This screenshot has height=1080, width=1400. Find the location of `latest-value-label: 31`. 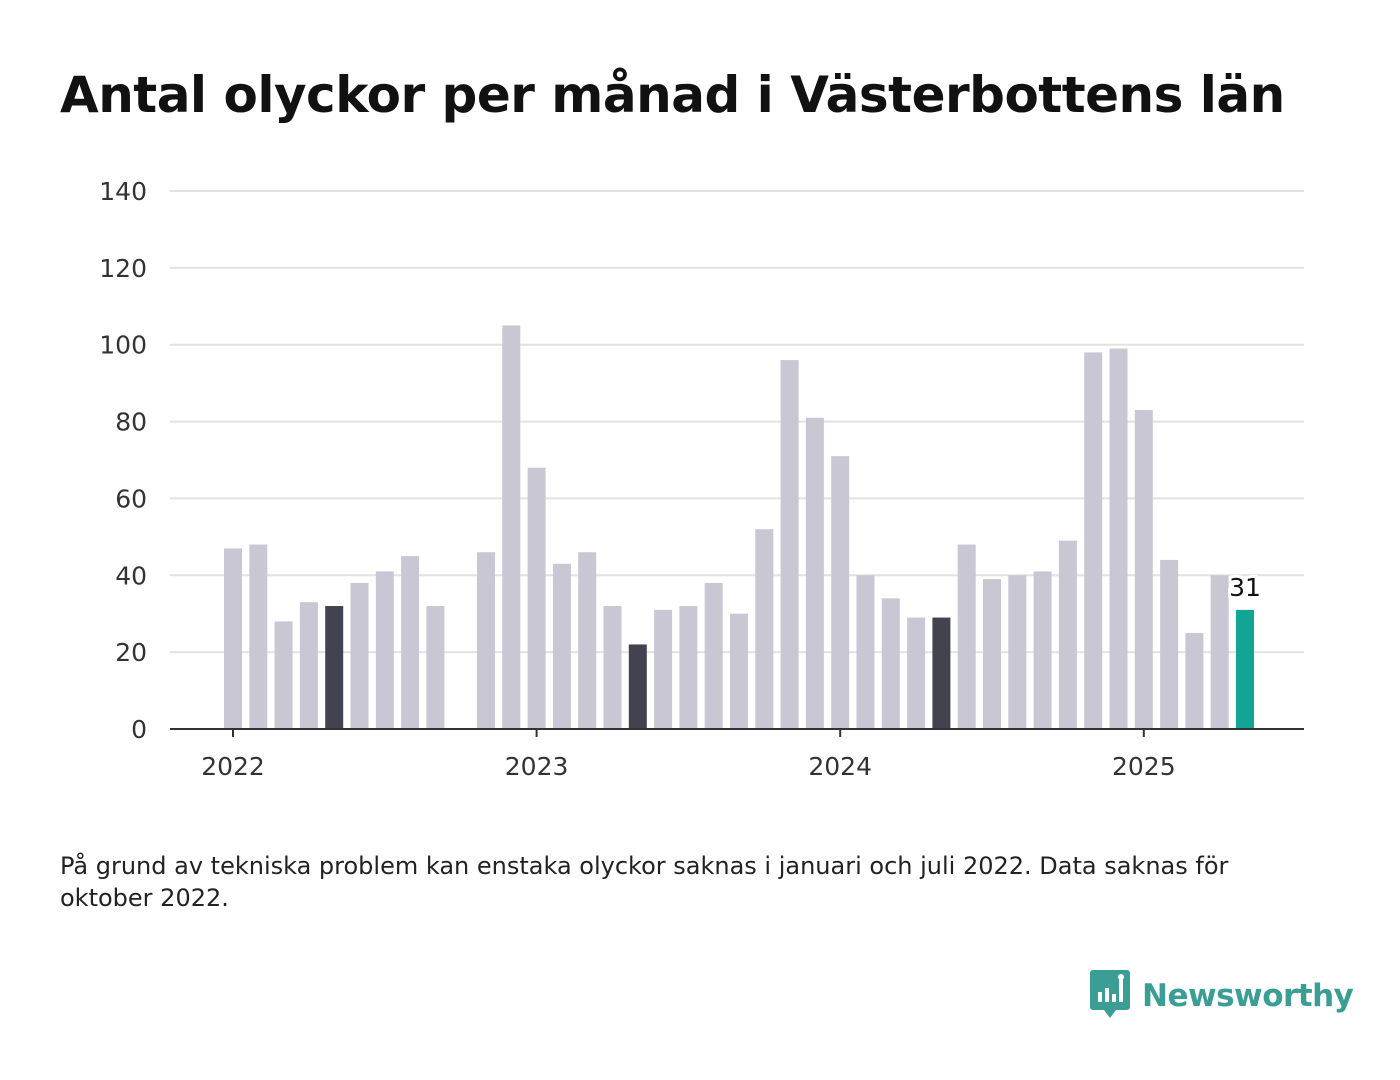

latest-value-label: 31 is located at coordinates (1245, 587).